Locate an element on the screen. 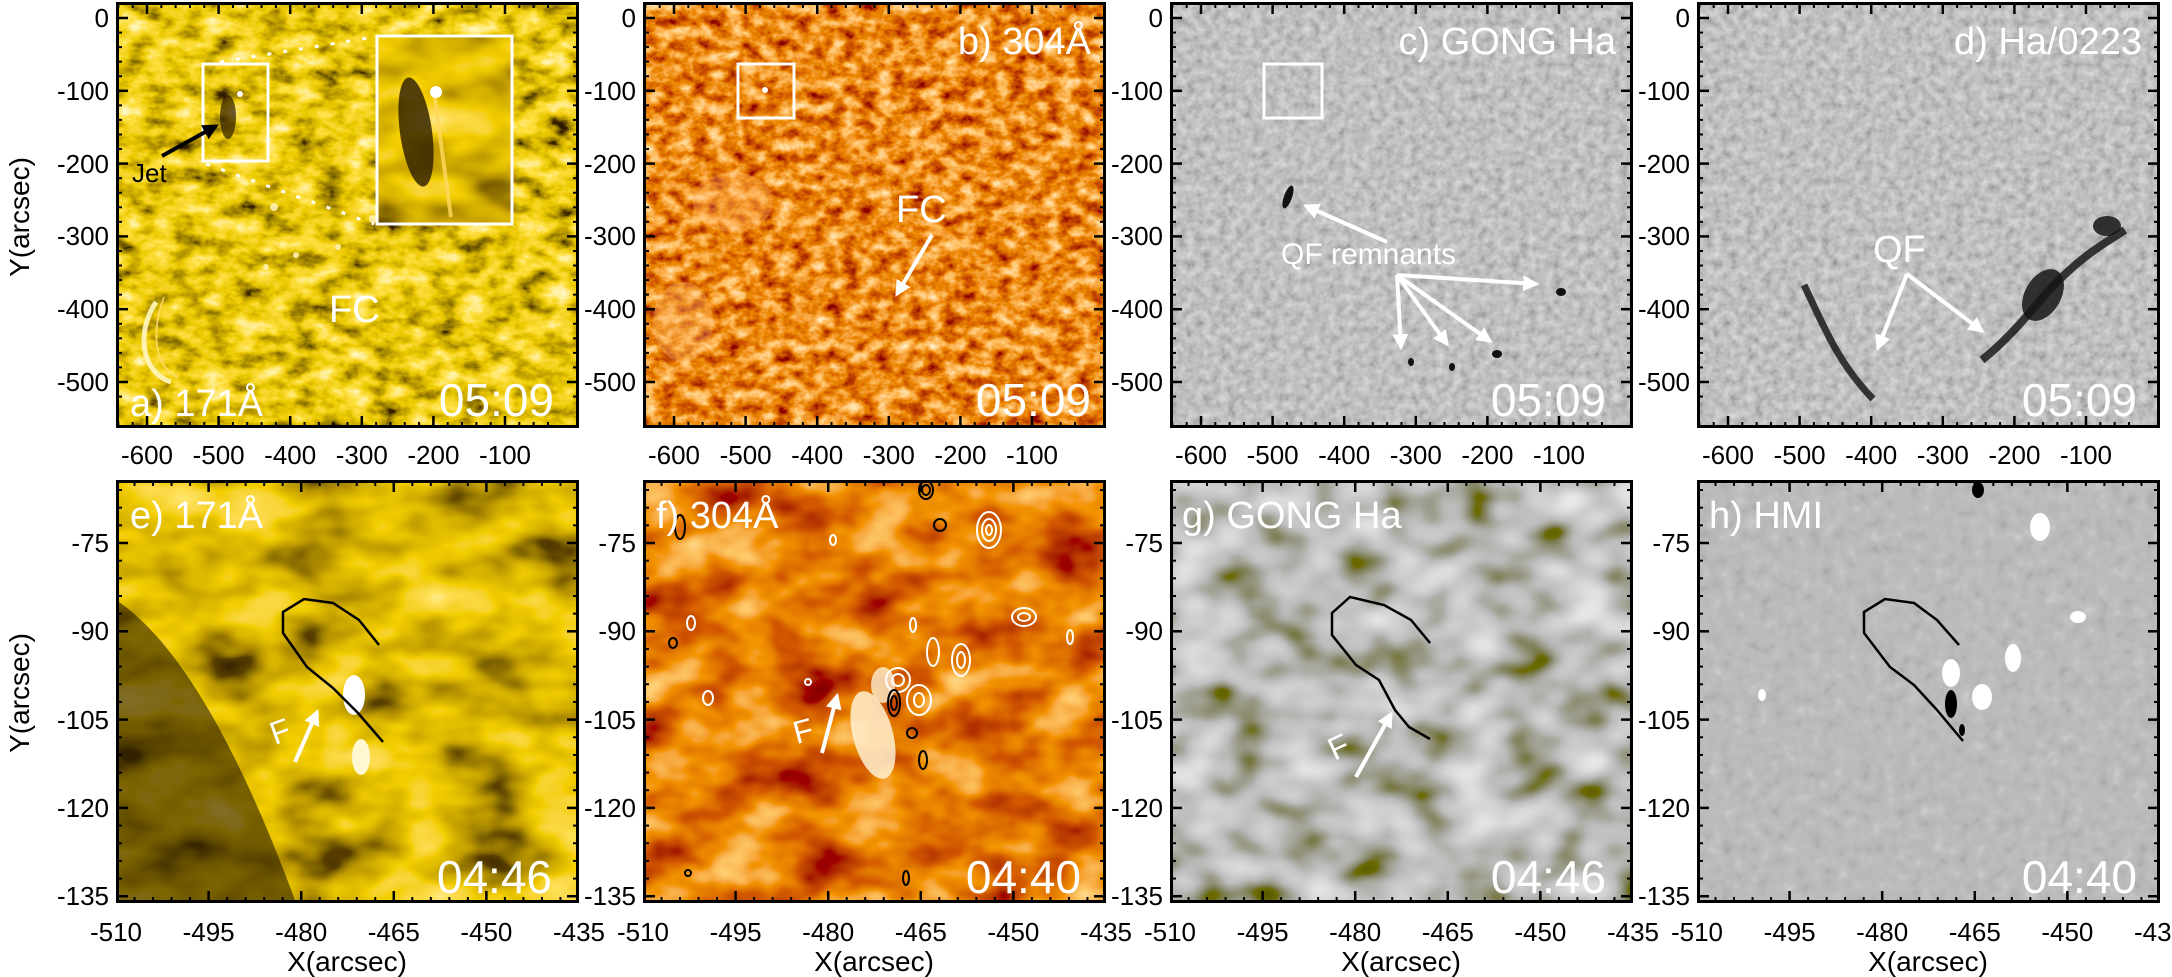 The height and width of the screenshot is (977, 2172). jet-arrow is located at coordinates (190, 141).